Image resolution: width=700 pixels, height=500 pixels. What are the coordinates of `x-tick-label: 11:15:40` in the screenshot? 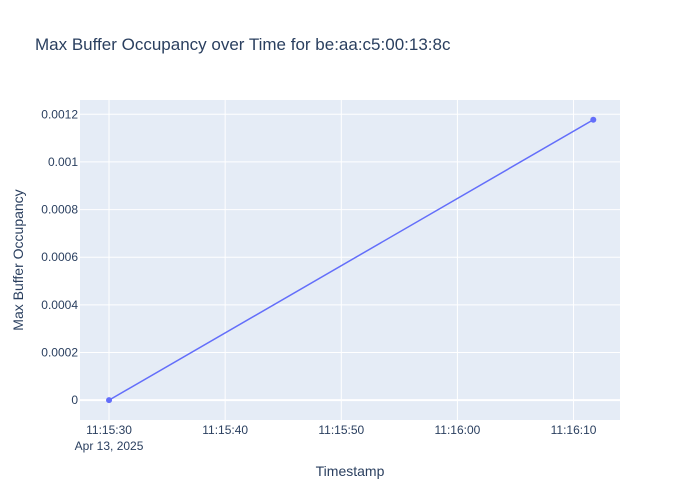 It's located at (225, 430).